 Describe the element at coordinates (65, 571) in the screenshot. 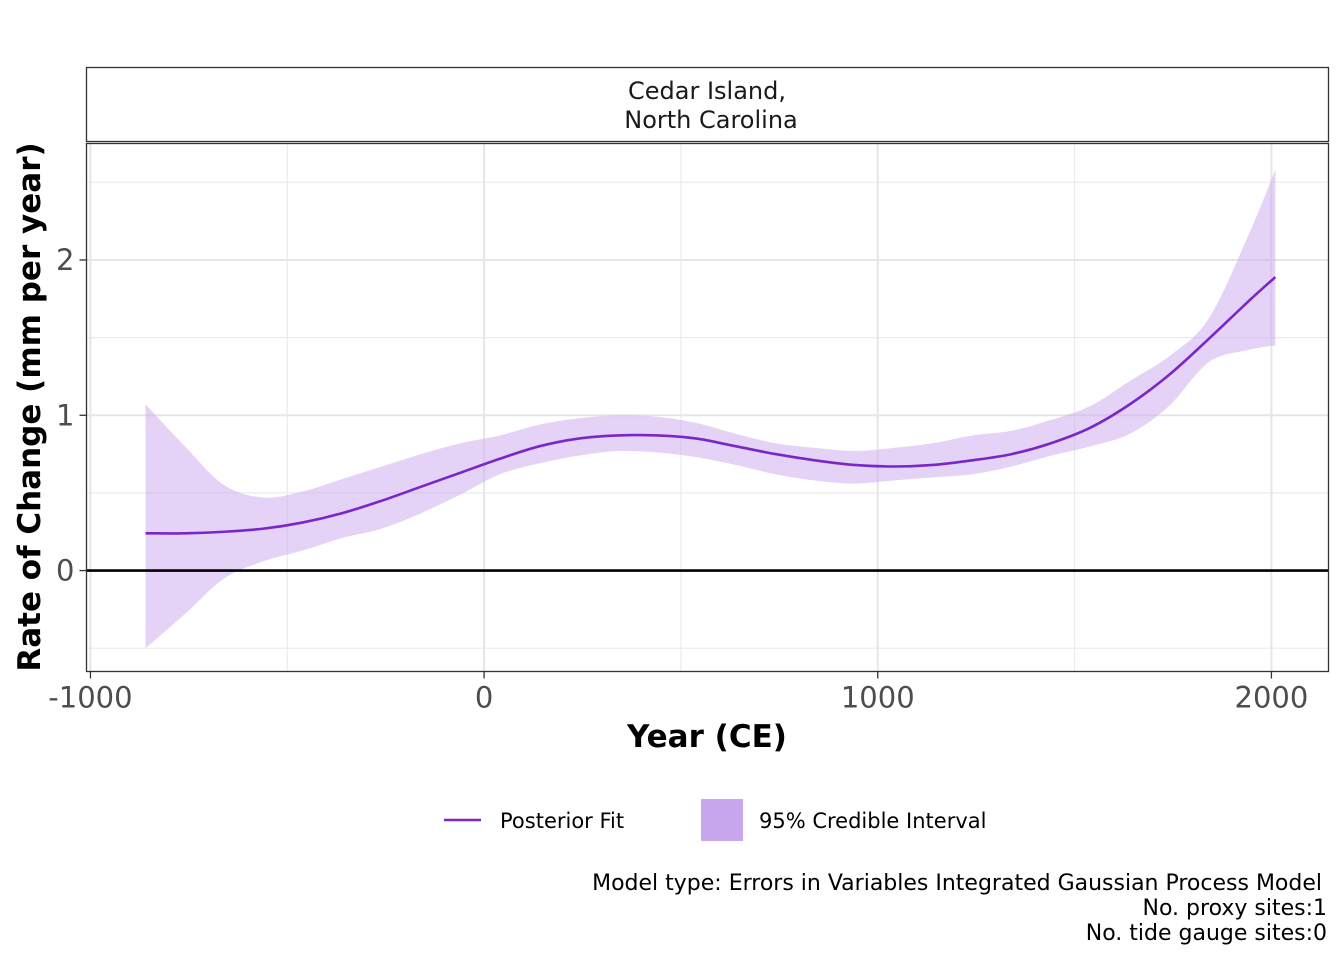

I see `y-tick-label: 0` at that location.